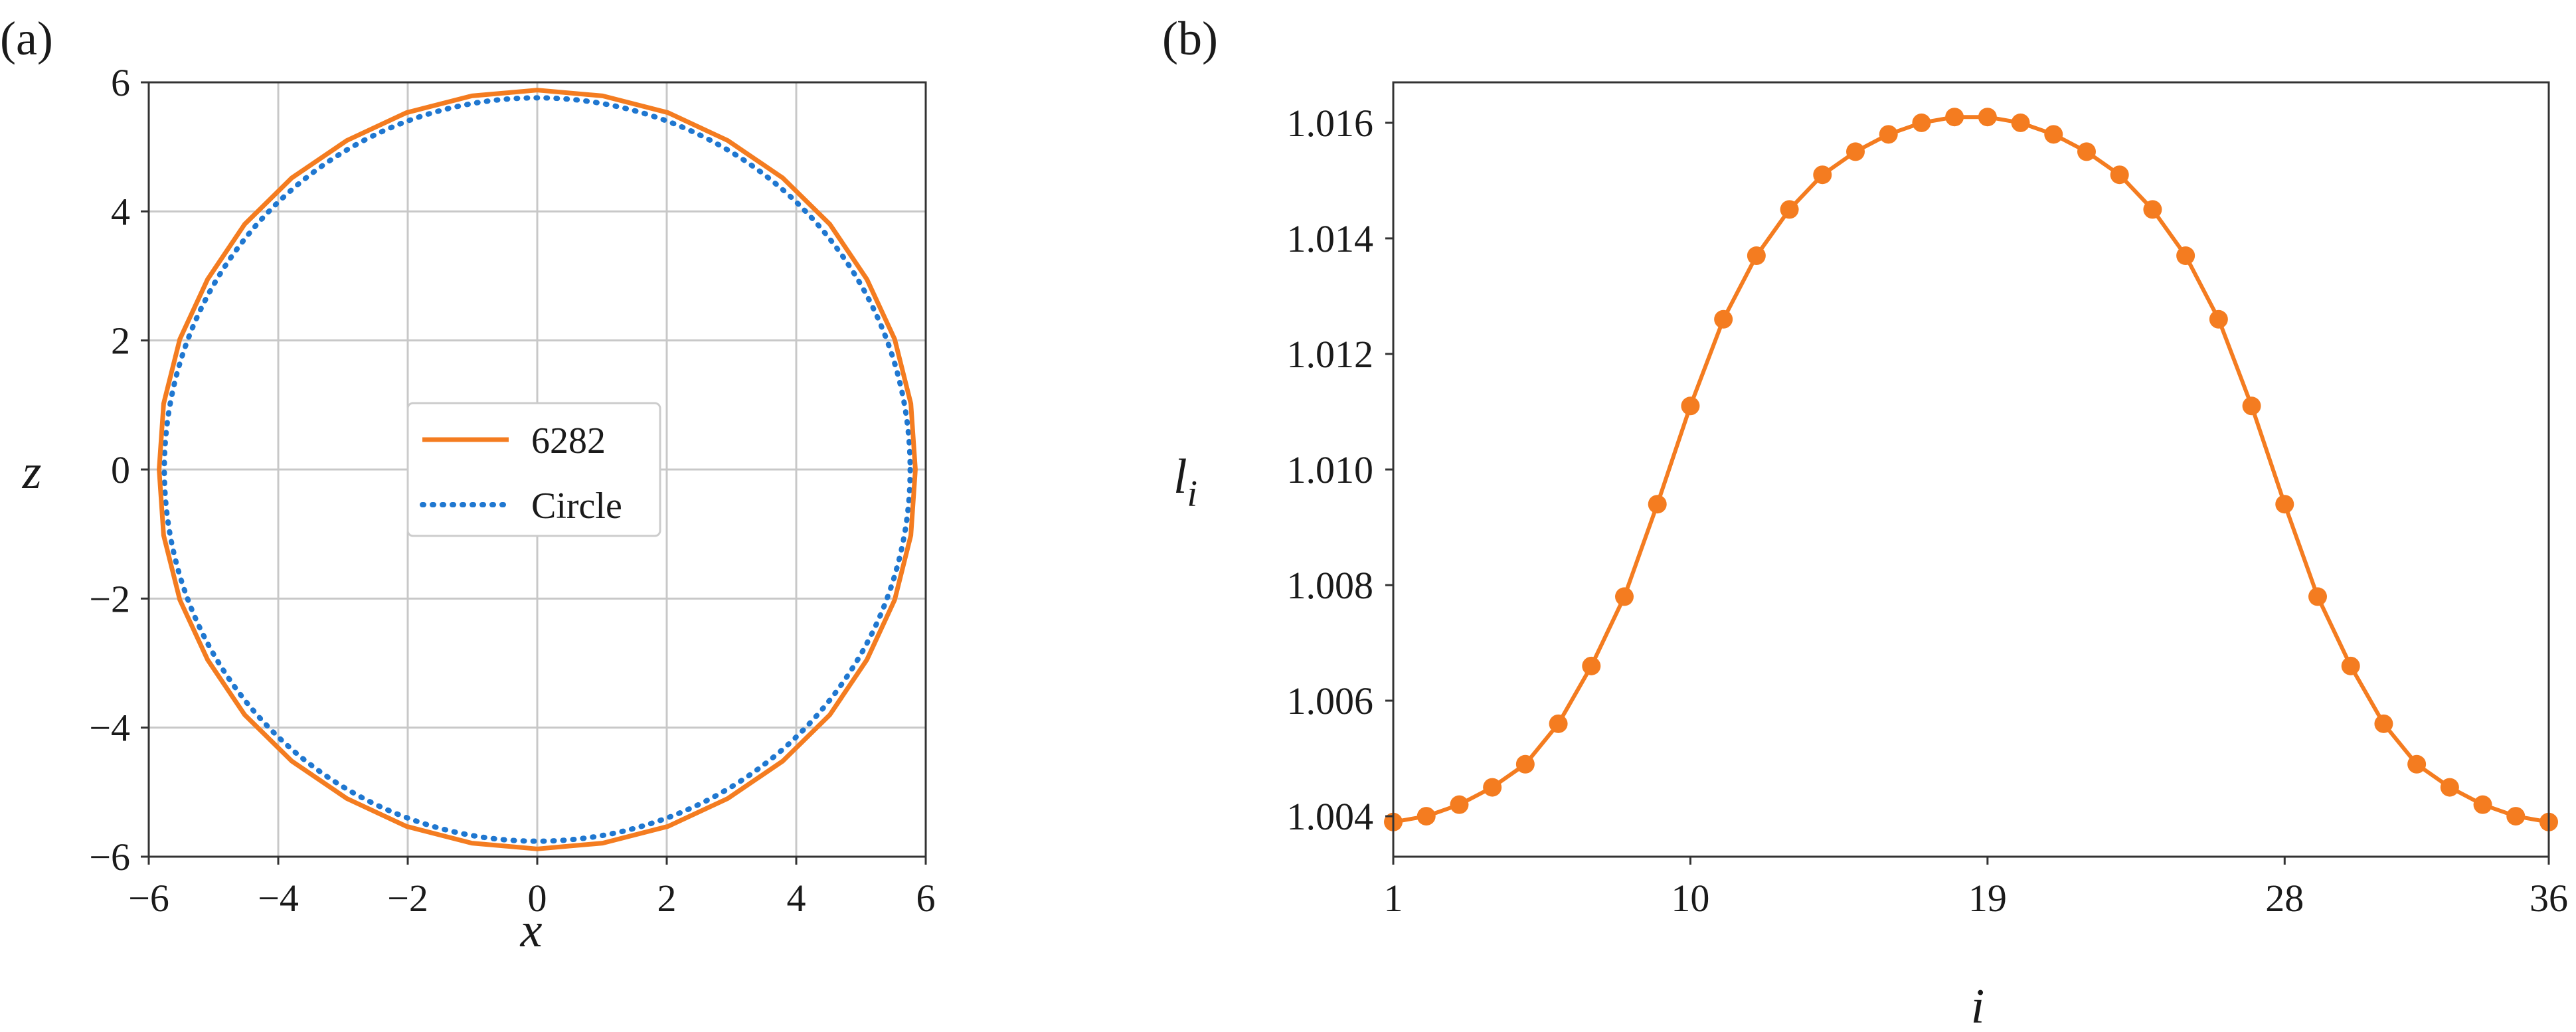 This screenshot has width=2576, height=1032. Describe the element at coordinates (109, 598) in the screenshot. I see `panel-a-y-tick-label: −2` at that location.